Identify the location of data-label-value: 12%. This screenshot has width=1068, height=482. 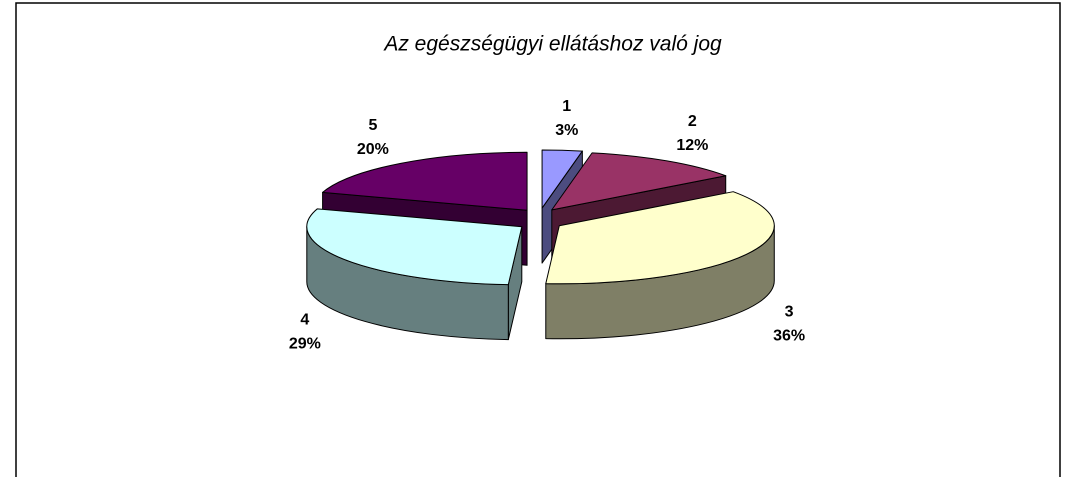
(692, 145).